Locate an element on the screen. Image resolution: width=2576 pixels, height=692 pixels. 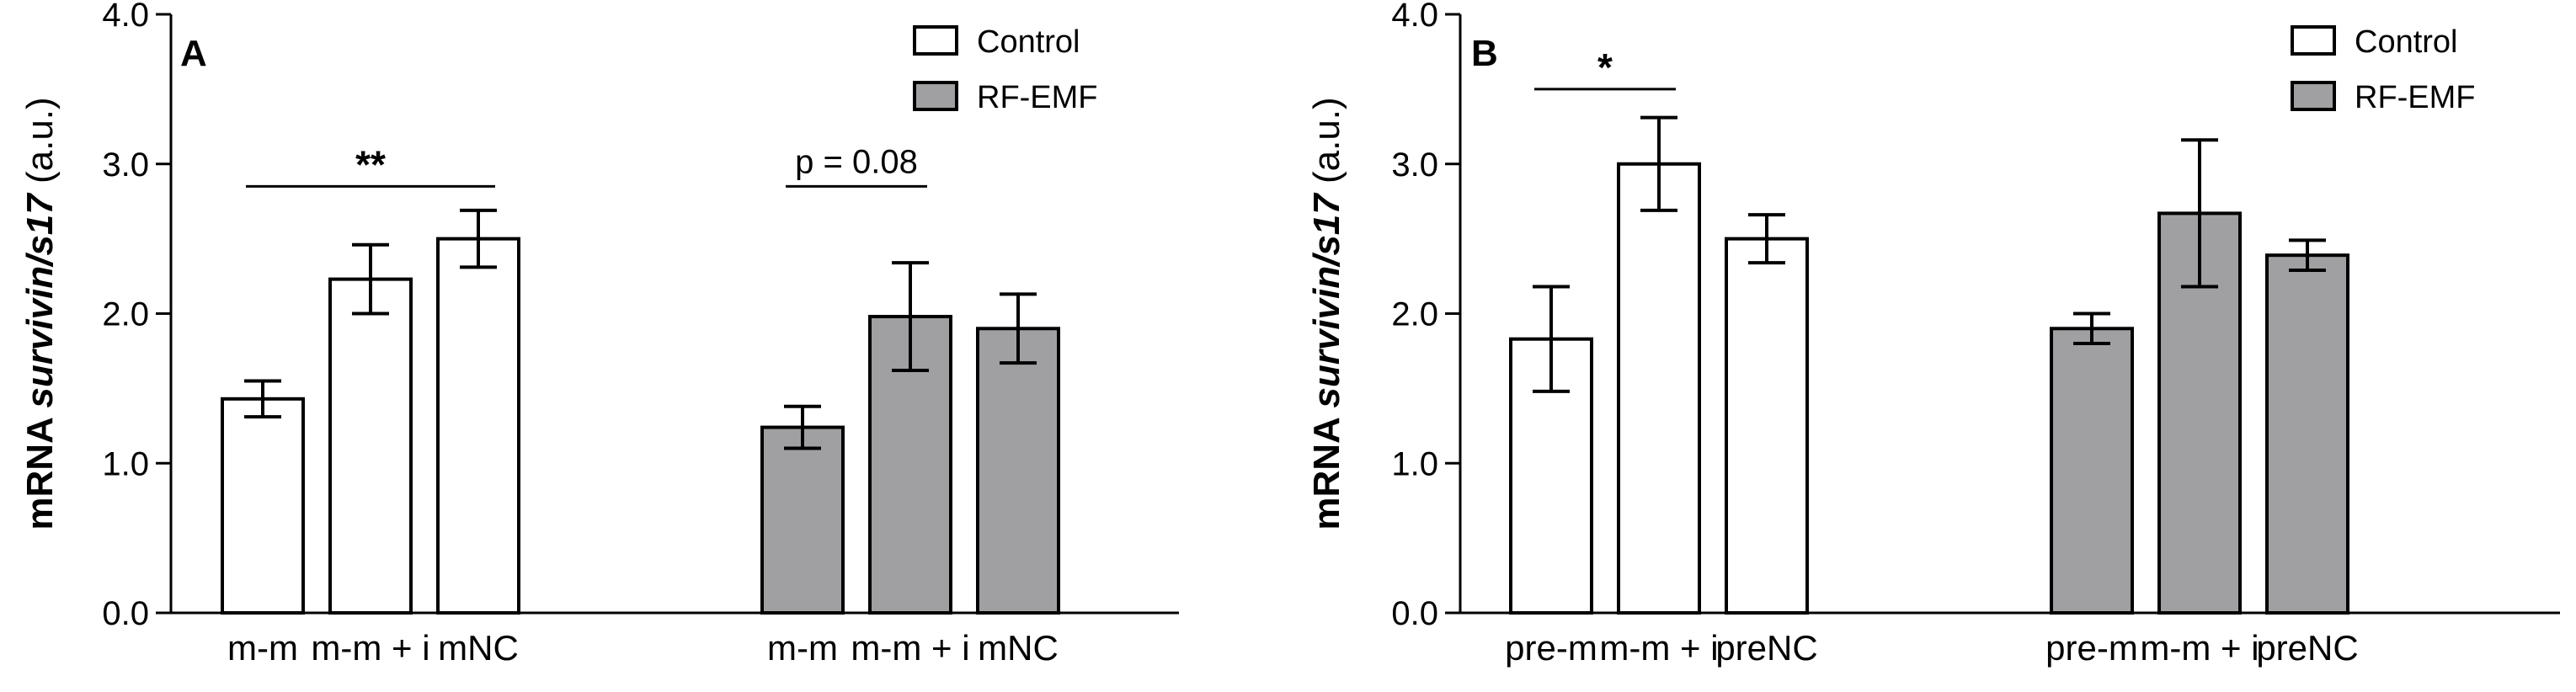
significance-label: p = 0.08 is located at coordinates (856, 161).